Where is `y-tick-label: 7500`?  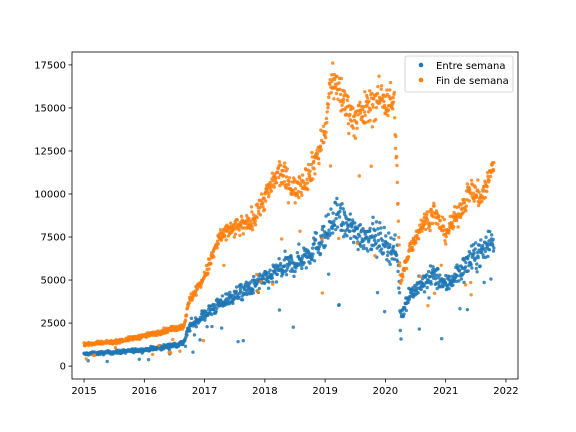
y-tick-label: 7500 is located at coordinates (53, 238).